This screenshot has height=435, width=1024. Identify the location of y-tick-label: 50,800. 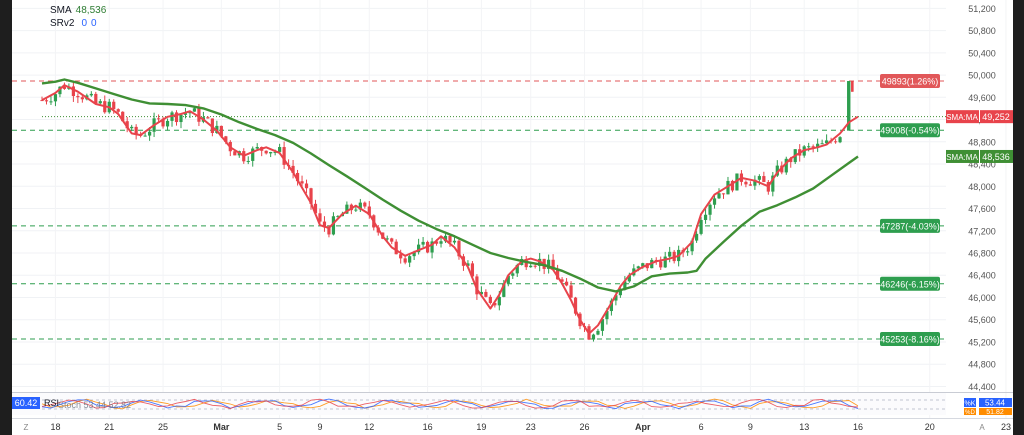
(982, 31).